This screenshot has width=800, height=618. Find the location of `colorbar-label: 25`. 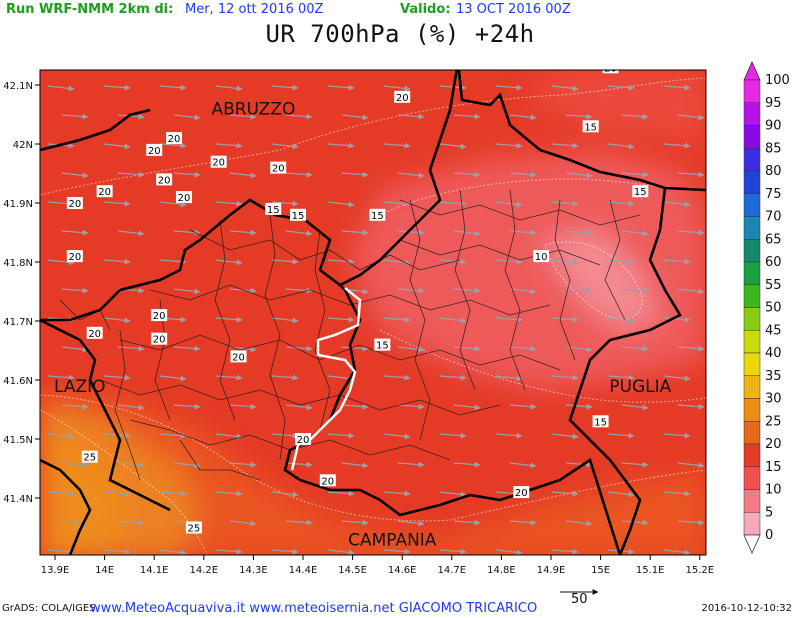

colorbar-label: 25 is located at coordinates (773, 421).